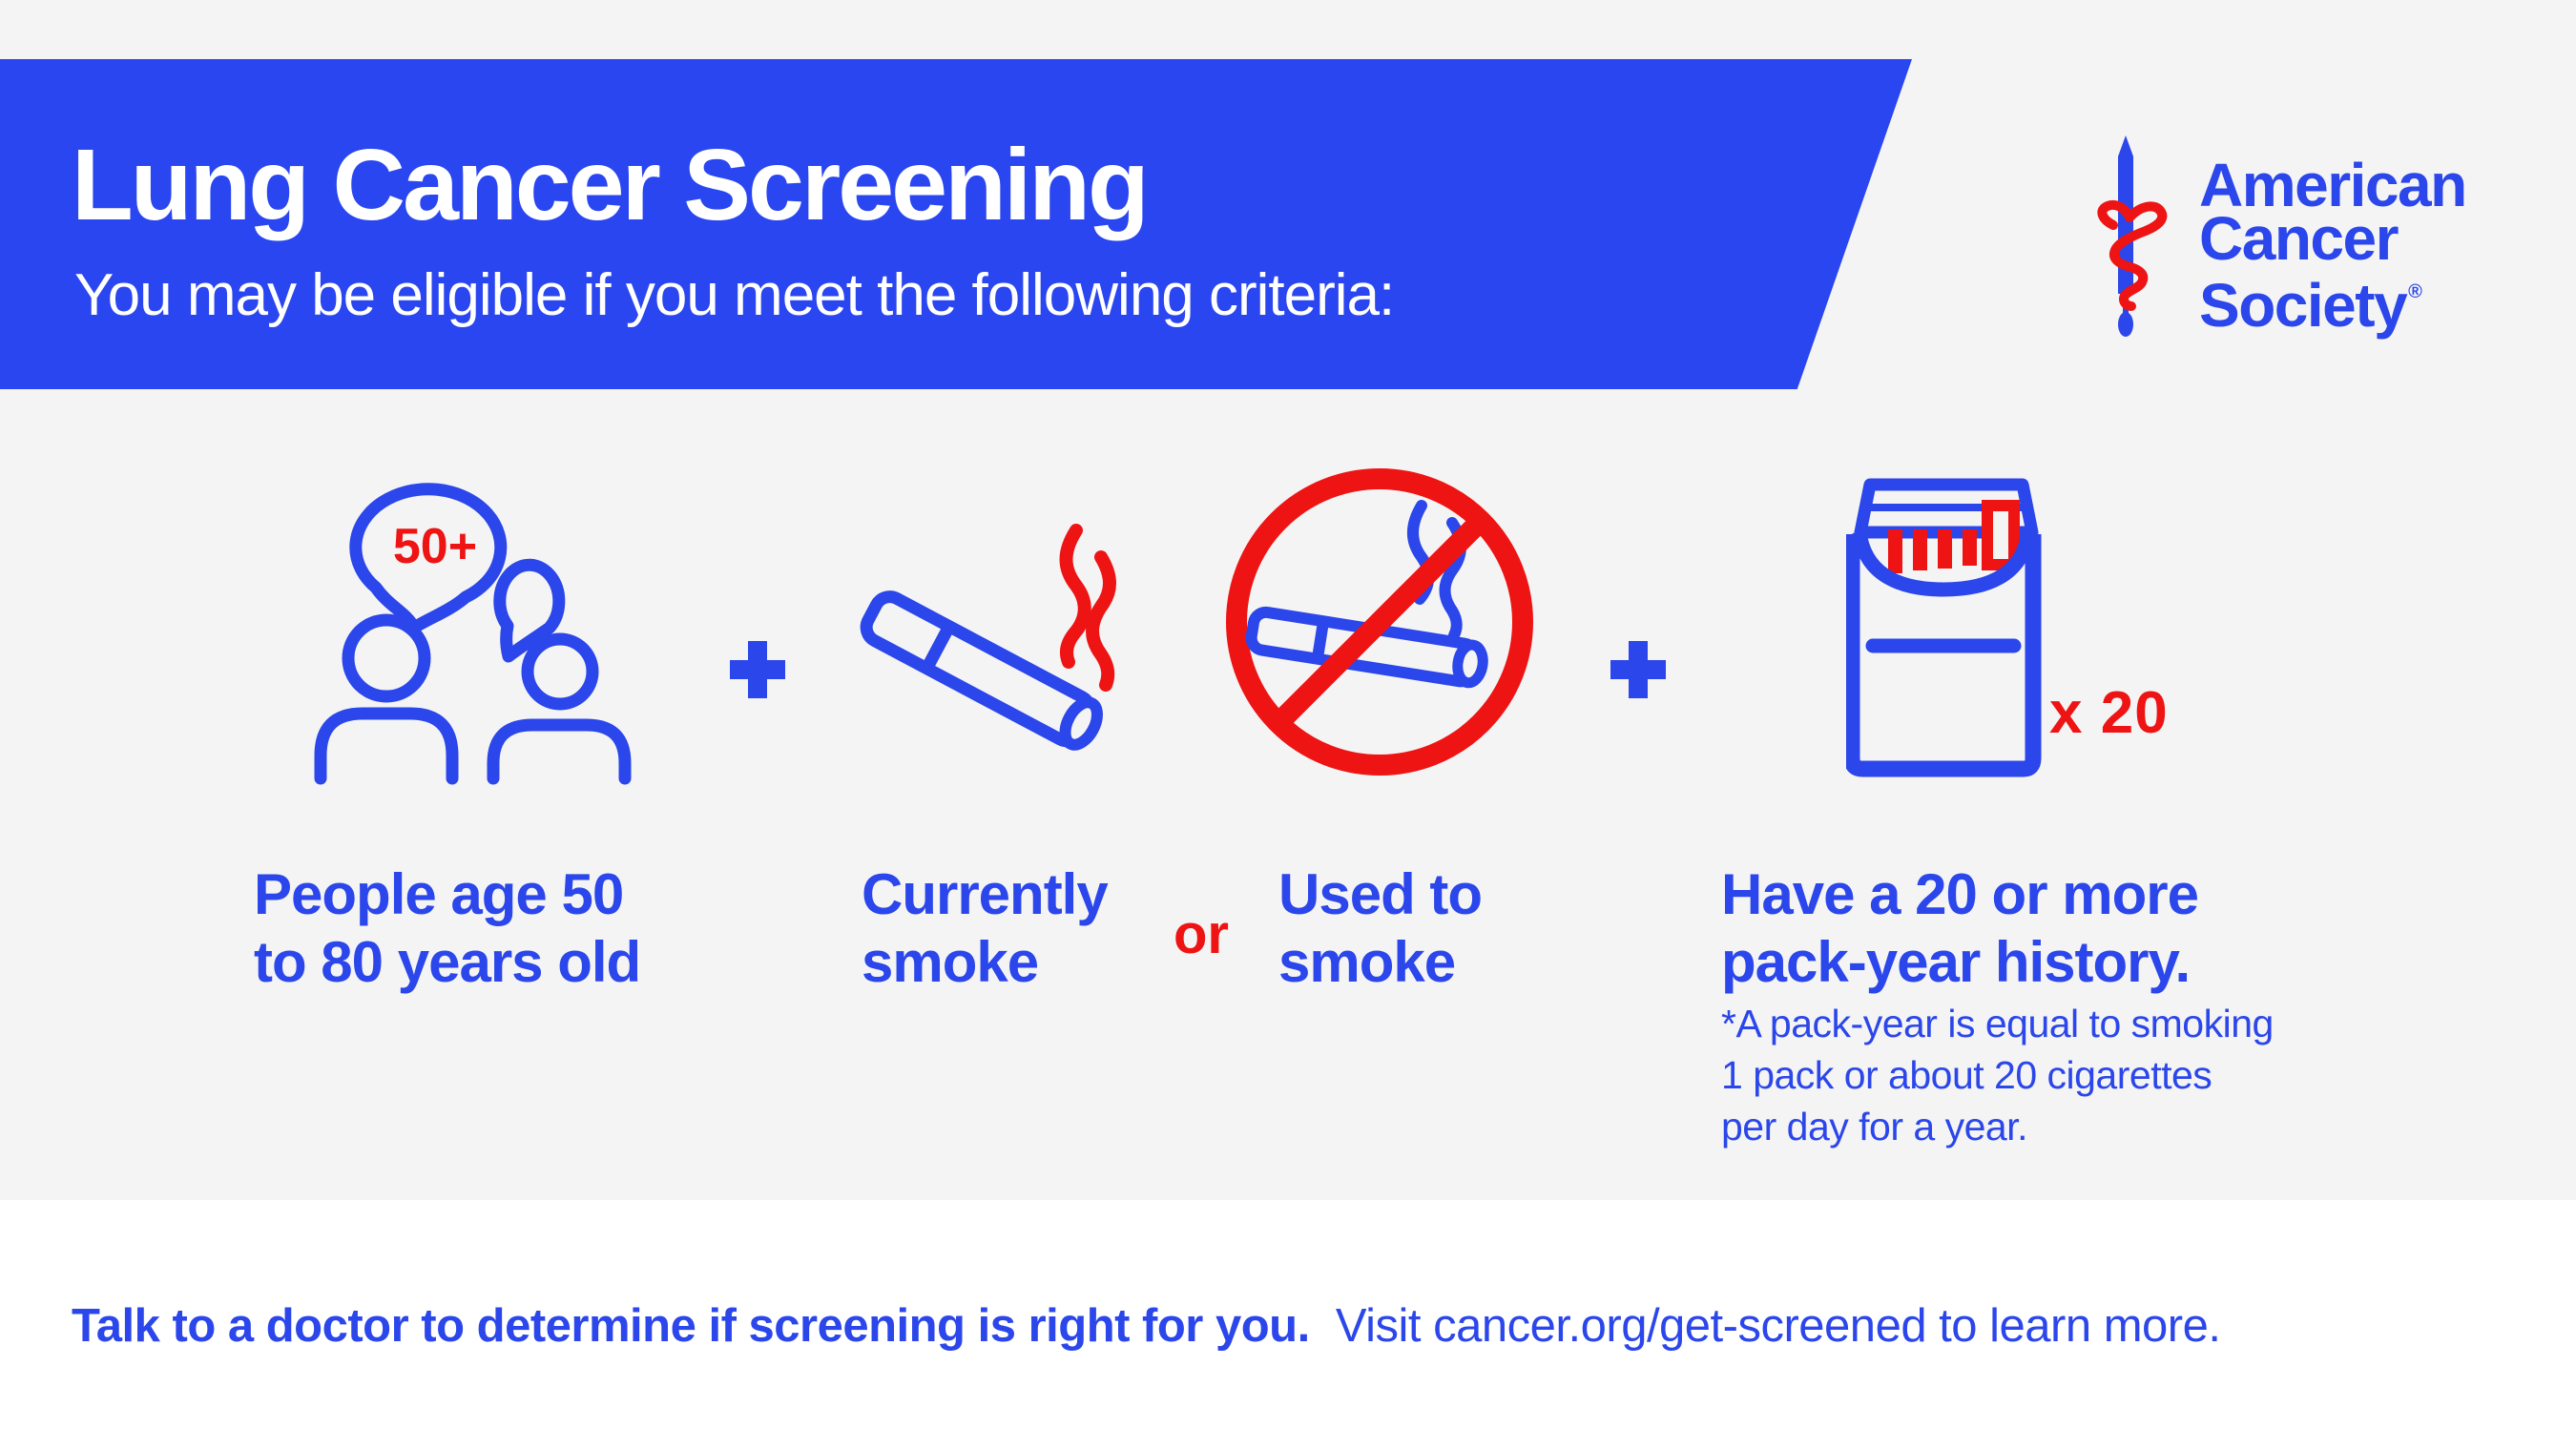  Describe the element at coordinates (1380, 928) in the screenshot. I see `label-used-to-smoke: Used to smoke` at that location.